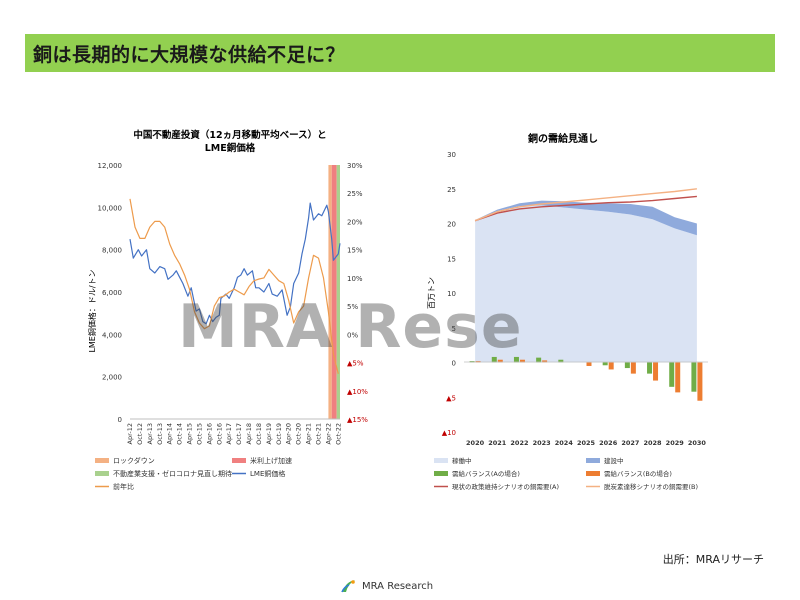 The width and height of the screenshot is (800, 600). Describe the element at coordinates (112, 378) in the screenshot. I see `y-tick-label: 2,000` at that location.